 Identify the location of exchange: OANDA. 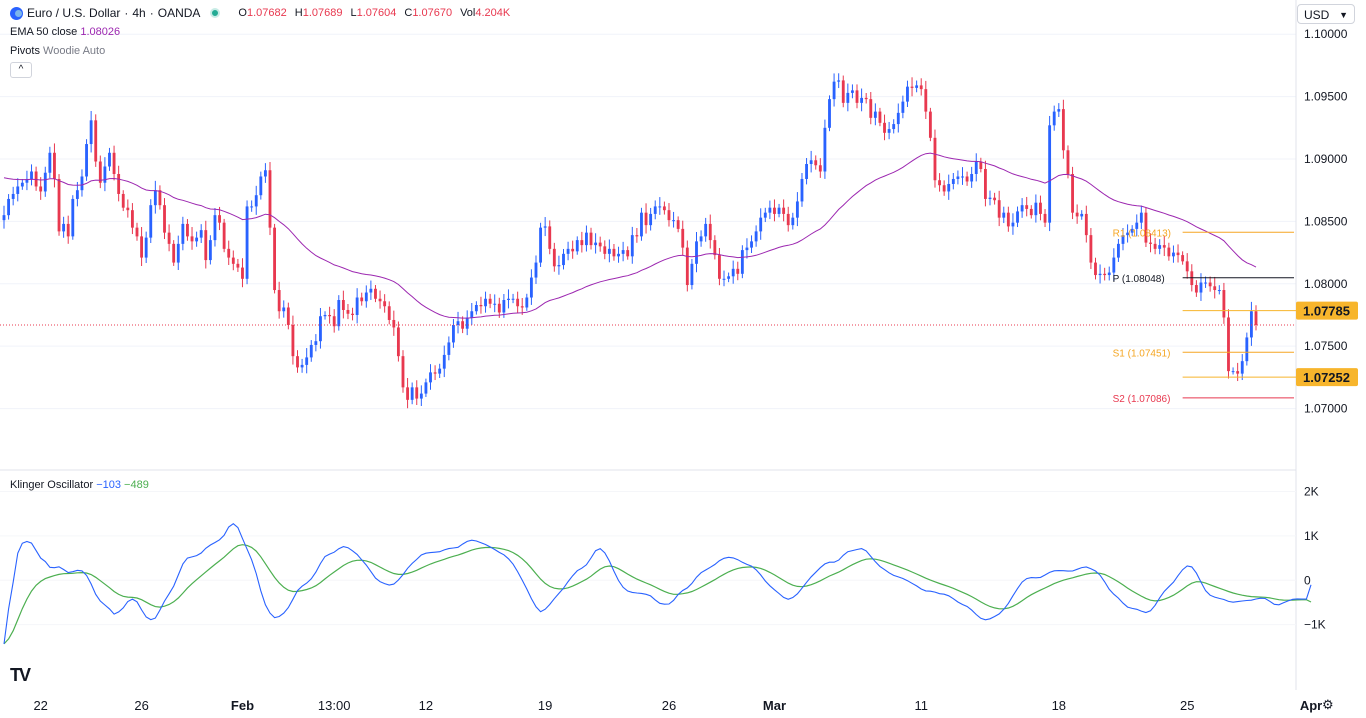
(179, 13).